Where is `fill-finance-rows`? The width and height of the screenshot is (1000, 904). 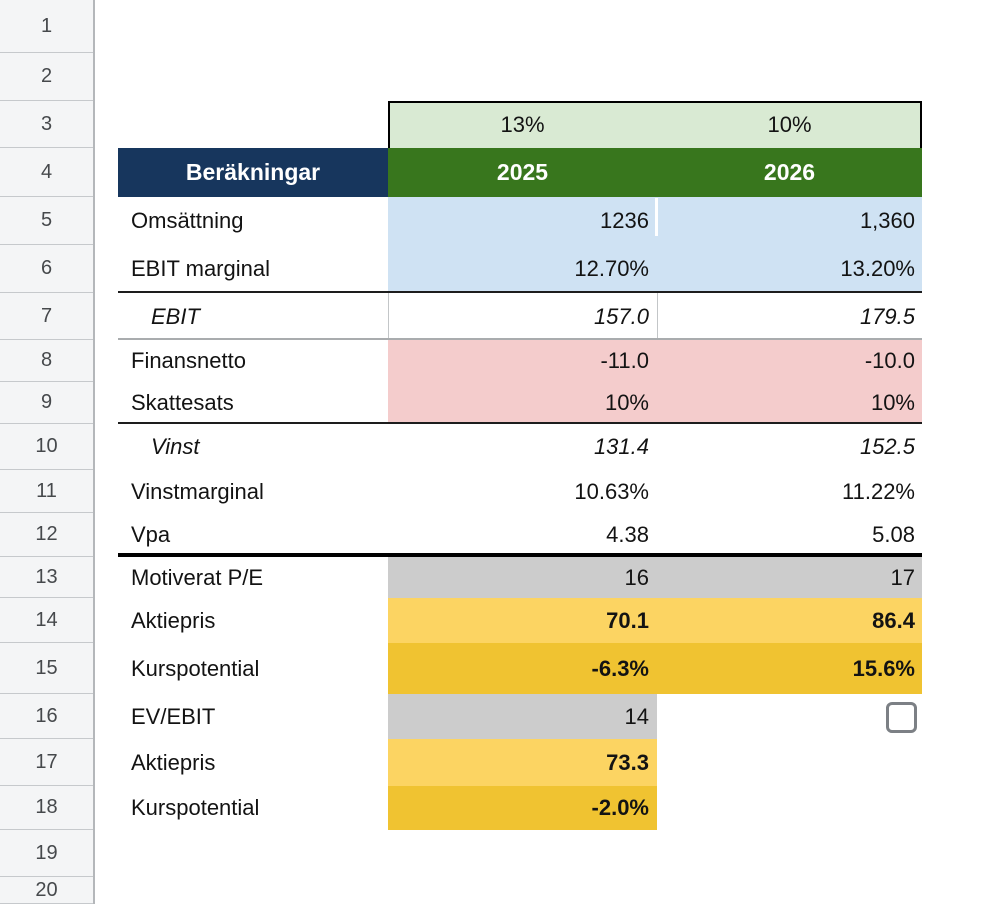
fill-finance-rows is located at coordinates (655, 382).